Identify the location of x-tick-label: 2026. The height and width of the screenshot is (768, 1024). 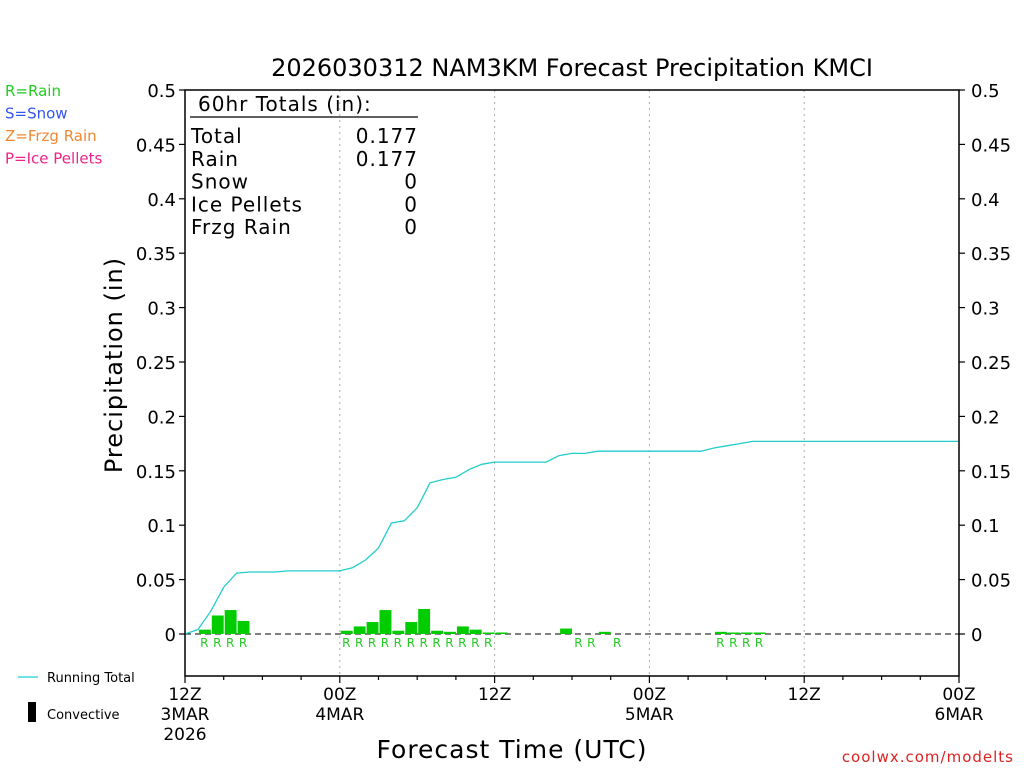
(184, 735).